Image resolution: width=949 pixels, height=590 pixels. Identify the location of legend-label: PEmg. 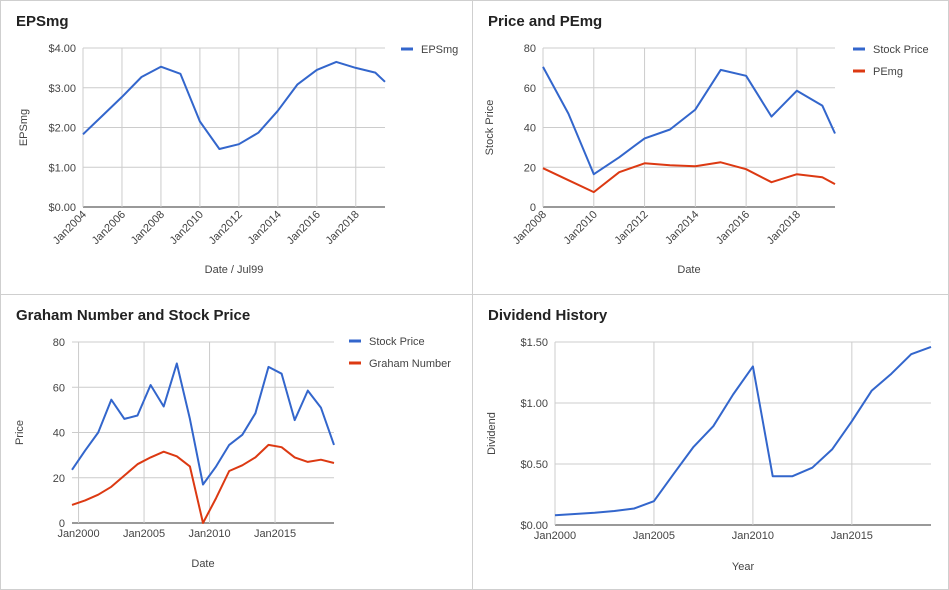
(888, 72).